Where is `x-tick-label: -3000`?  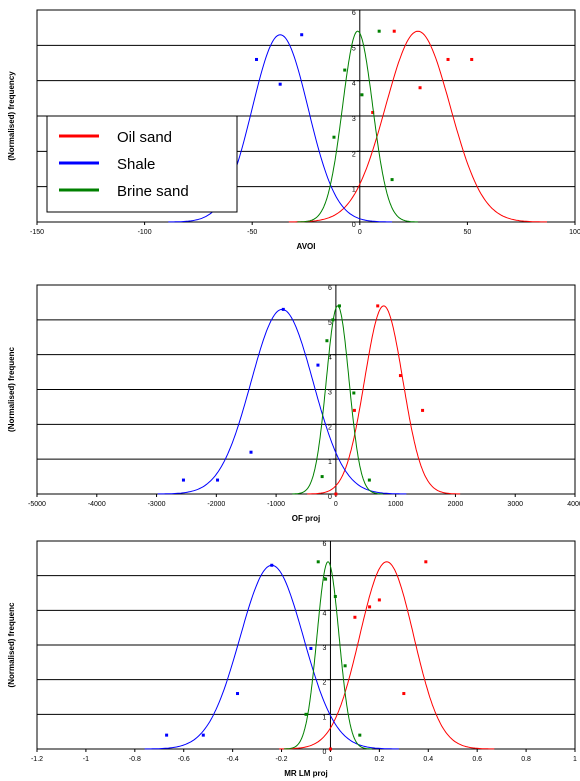
x-tick-label: -3000 is located at coordinates (157, 504).